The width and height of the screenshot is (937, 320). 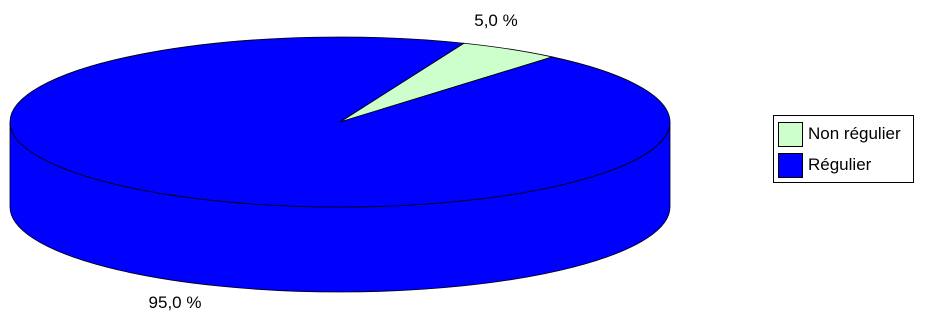 What do you see at coordinates (843, 149) in the screenshot?
I see `legend: Non régulier Régulier` at bounding box center [843, 149].